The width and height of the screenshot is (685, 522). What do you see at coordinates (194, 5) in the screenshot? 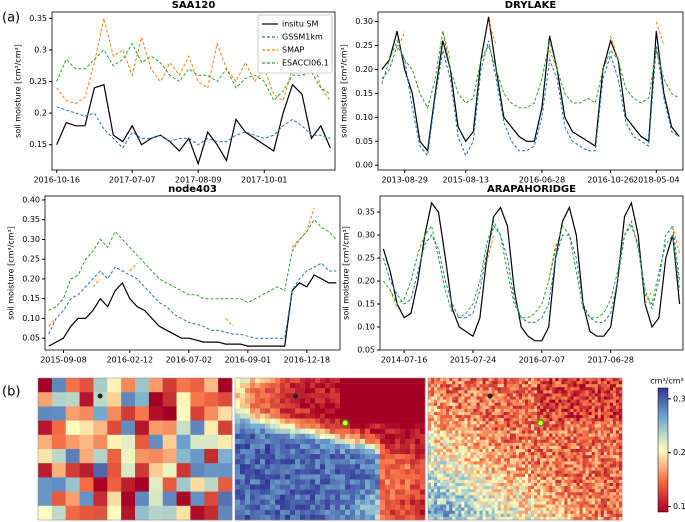
I see `chart-title: SAA120` at bounding box center [194, 5].